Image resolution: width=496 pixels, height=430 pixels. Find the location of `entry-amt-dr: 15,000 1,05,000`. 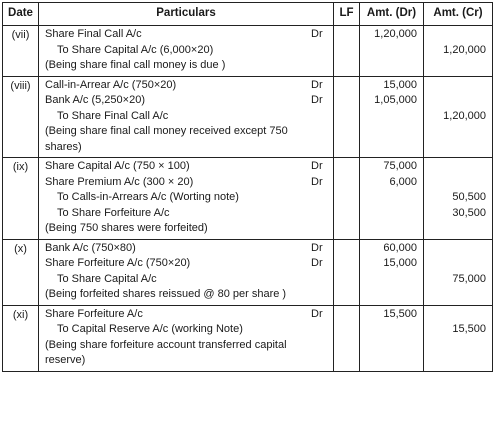

entry-amt-dr: 15,000 1,05,000 is located at coordinates (391, 117).